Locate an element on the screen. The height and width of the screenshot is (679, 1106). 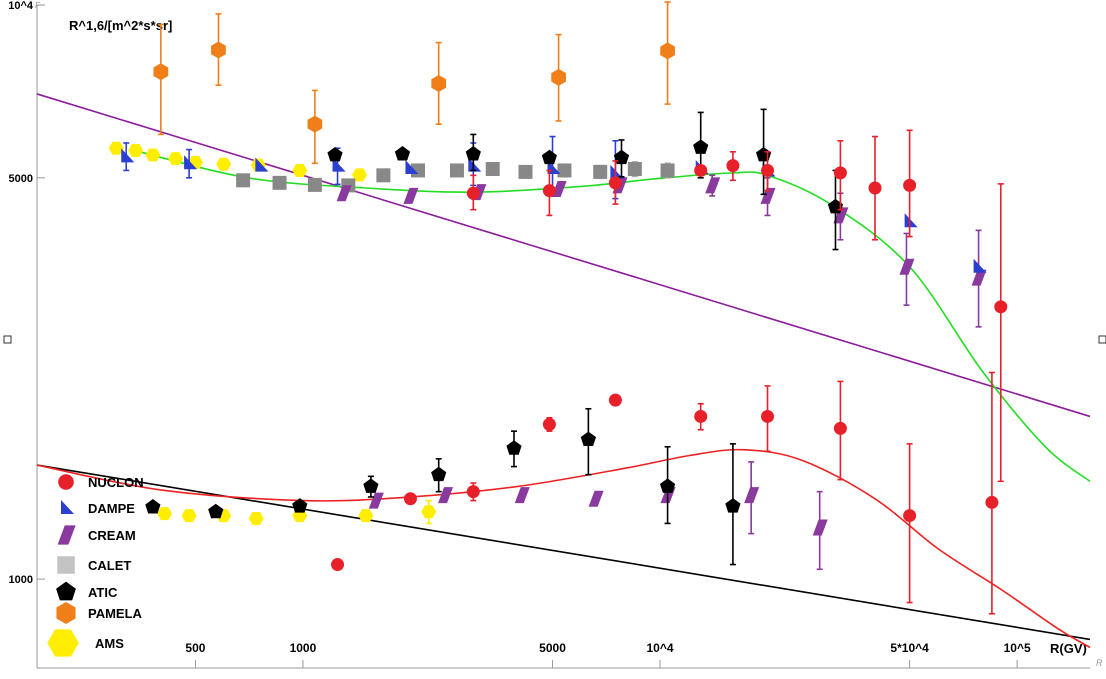
pamela-series is located at coordinates (414, 83).